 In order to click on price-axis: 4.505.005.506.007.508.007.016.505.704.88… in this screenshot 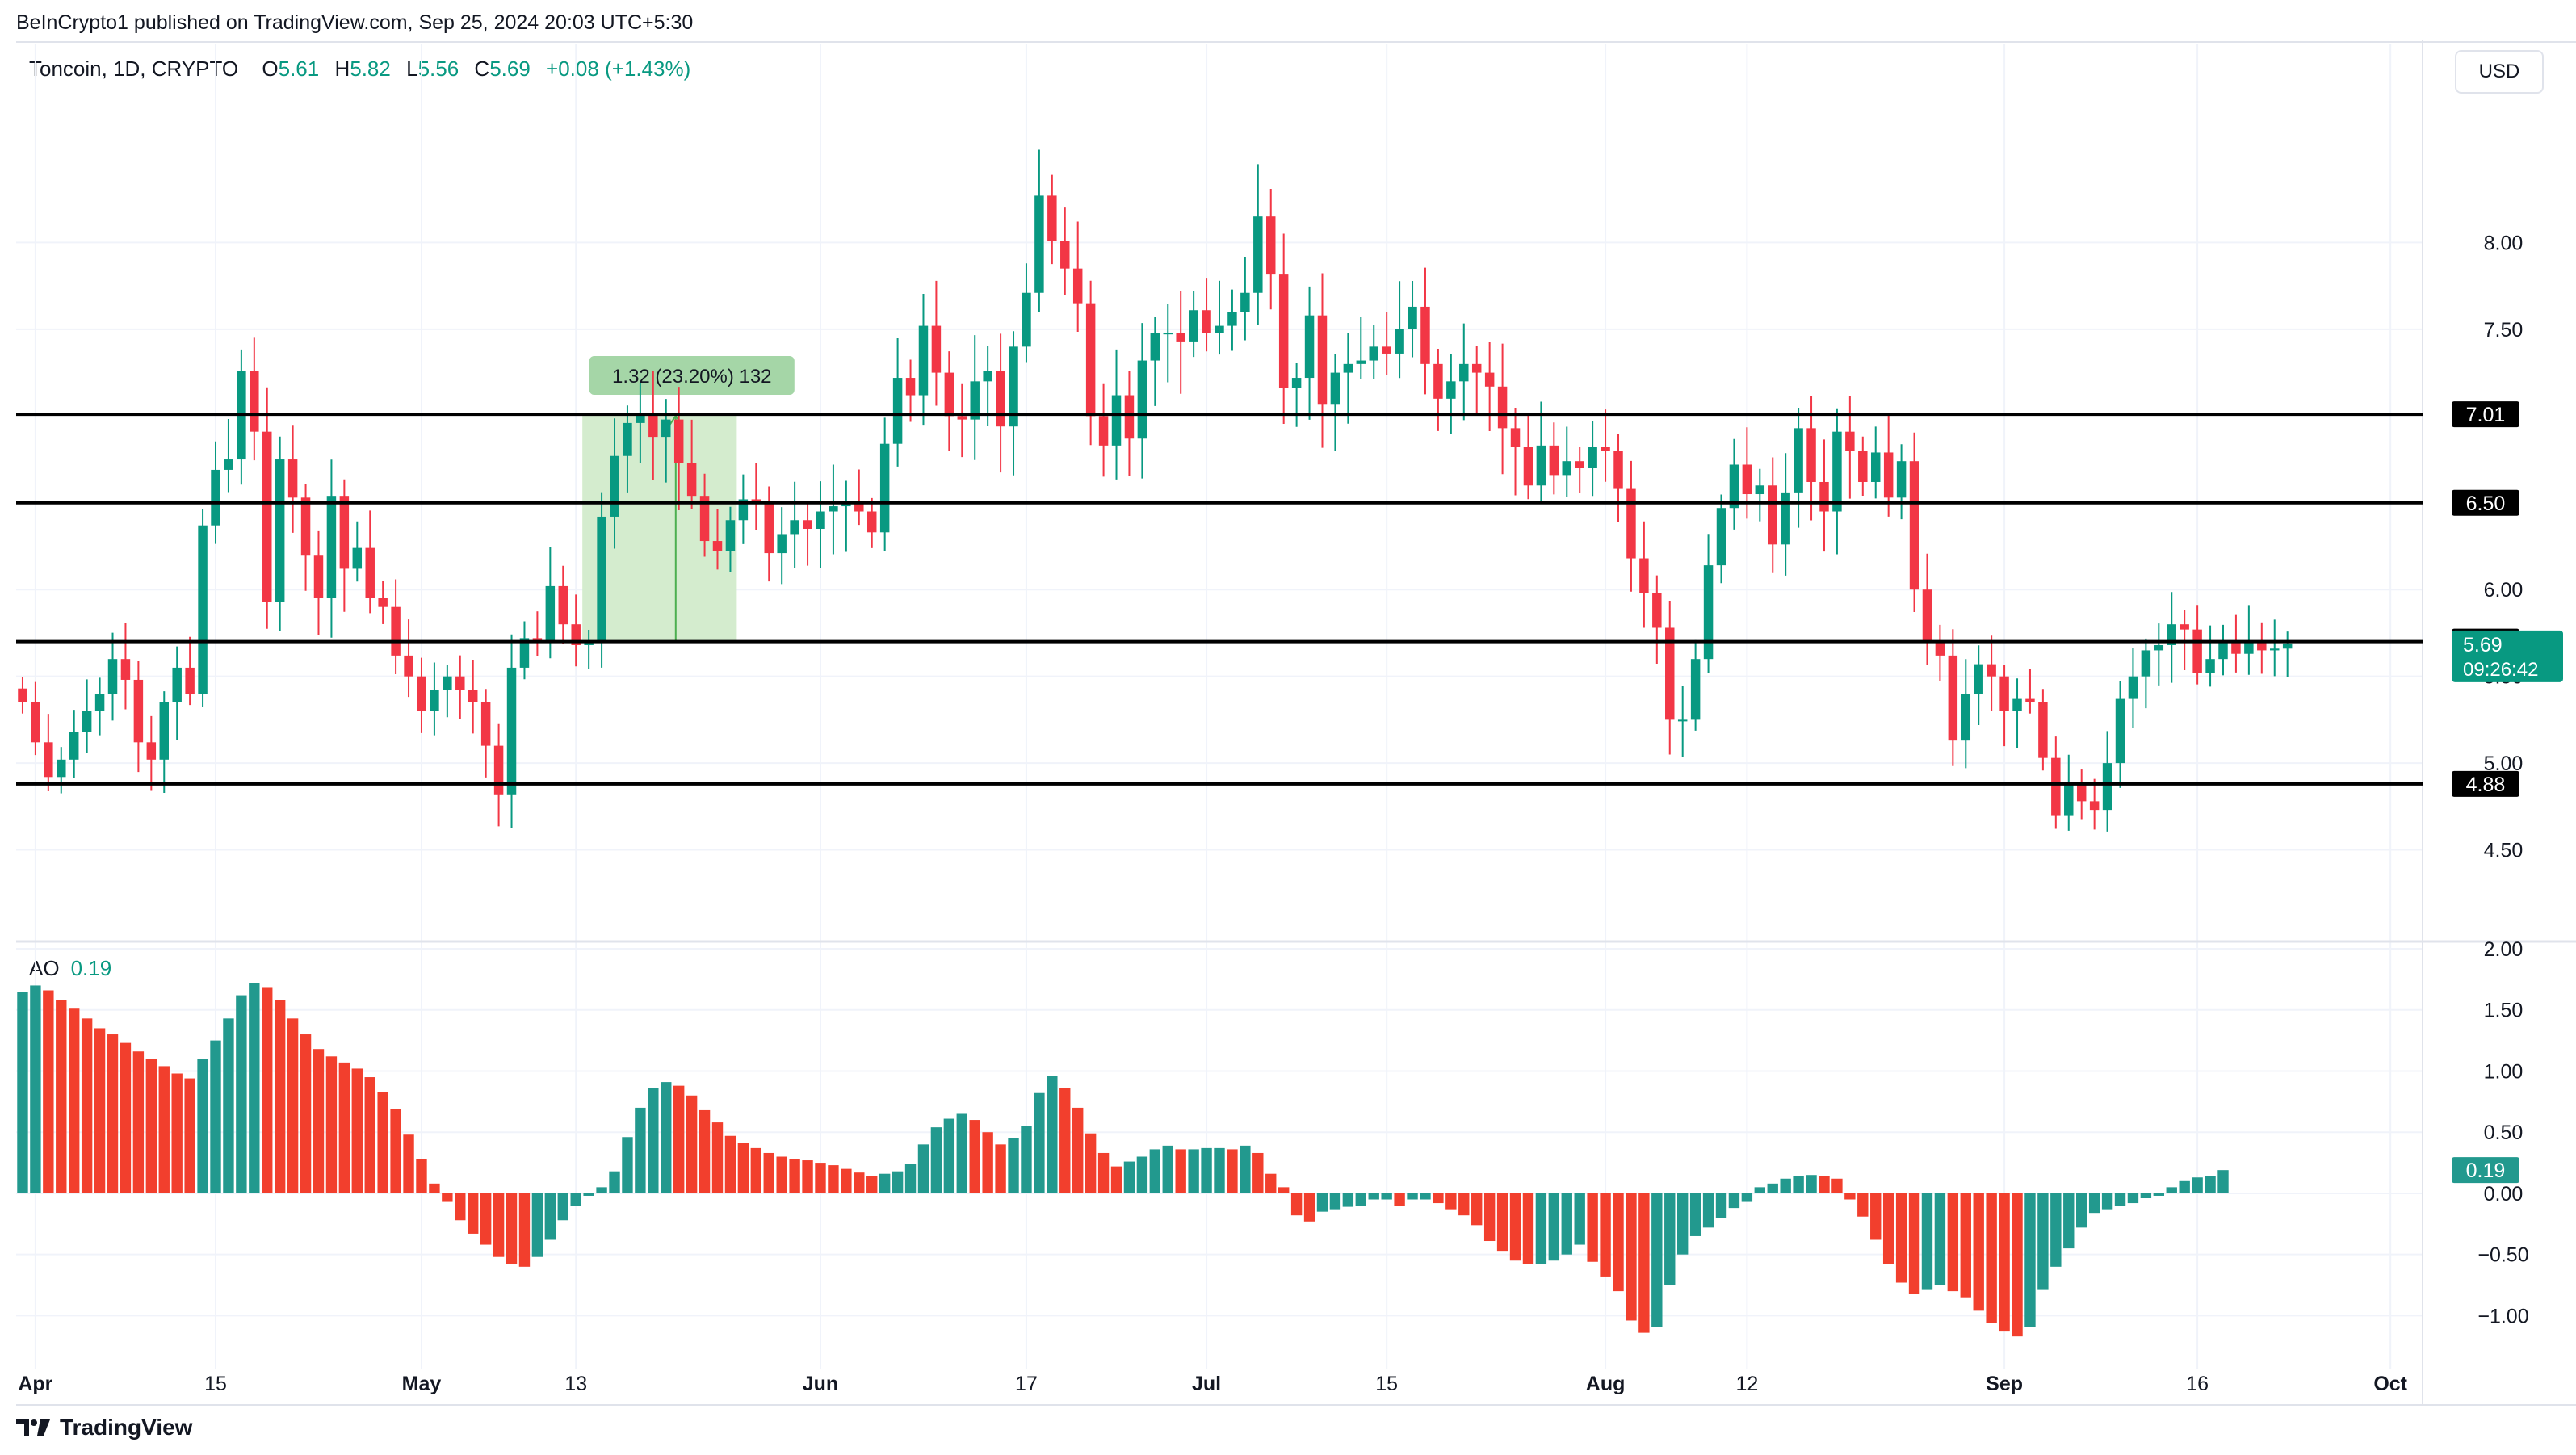, I will do `click(2507, 547)`.